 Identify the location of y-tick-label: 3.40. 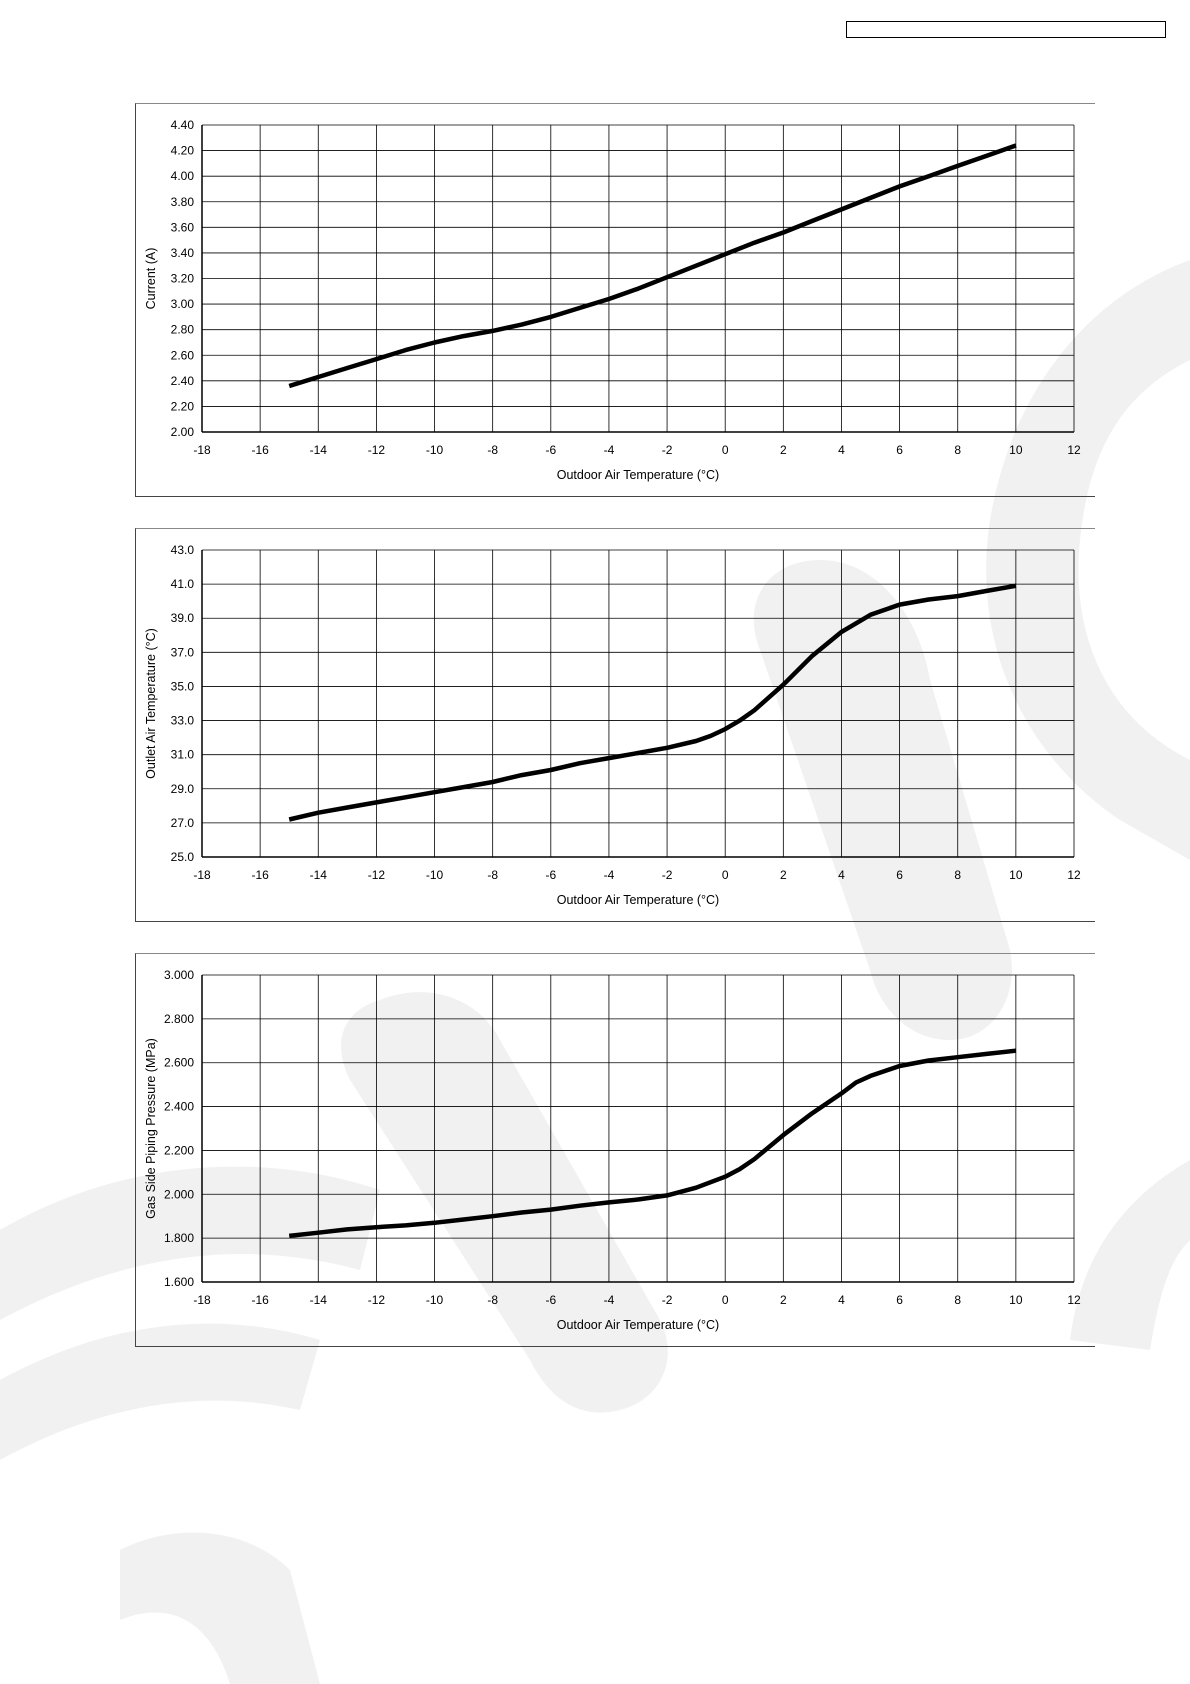
(183, 253).